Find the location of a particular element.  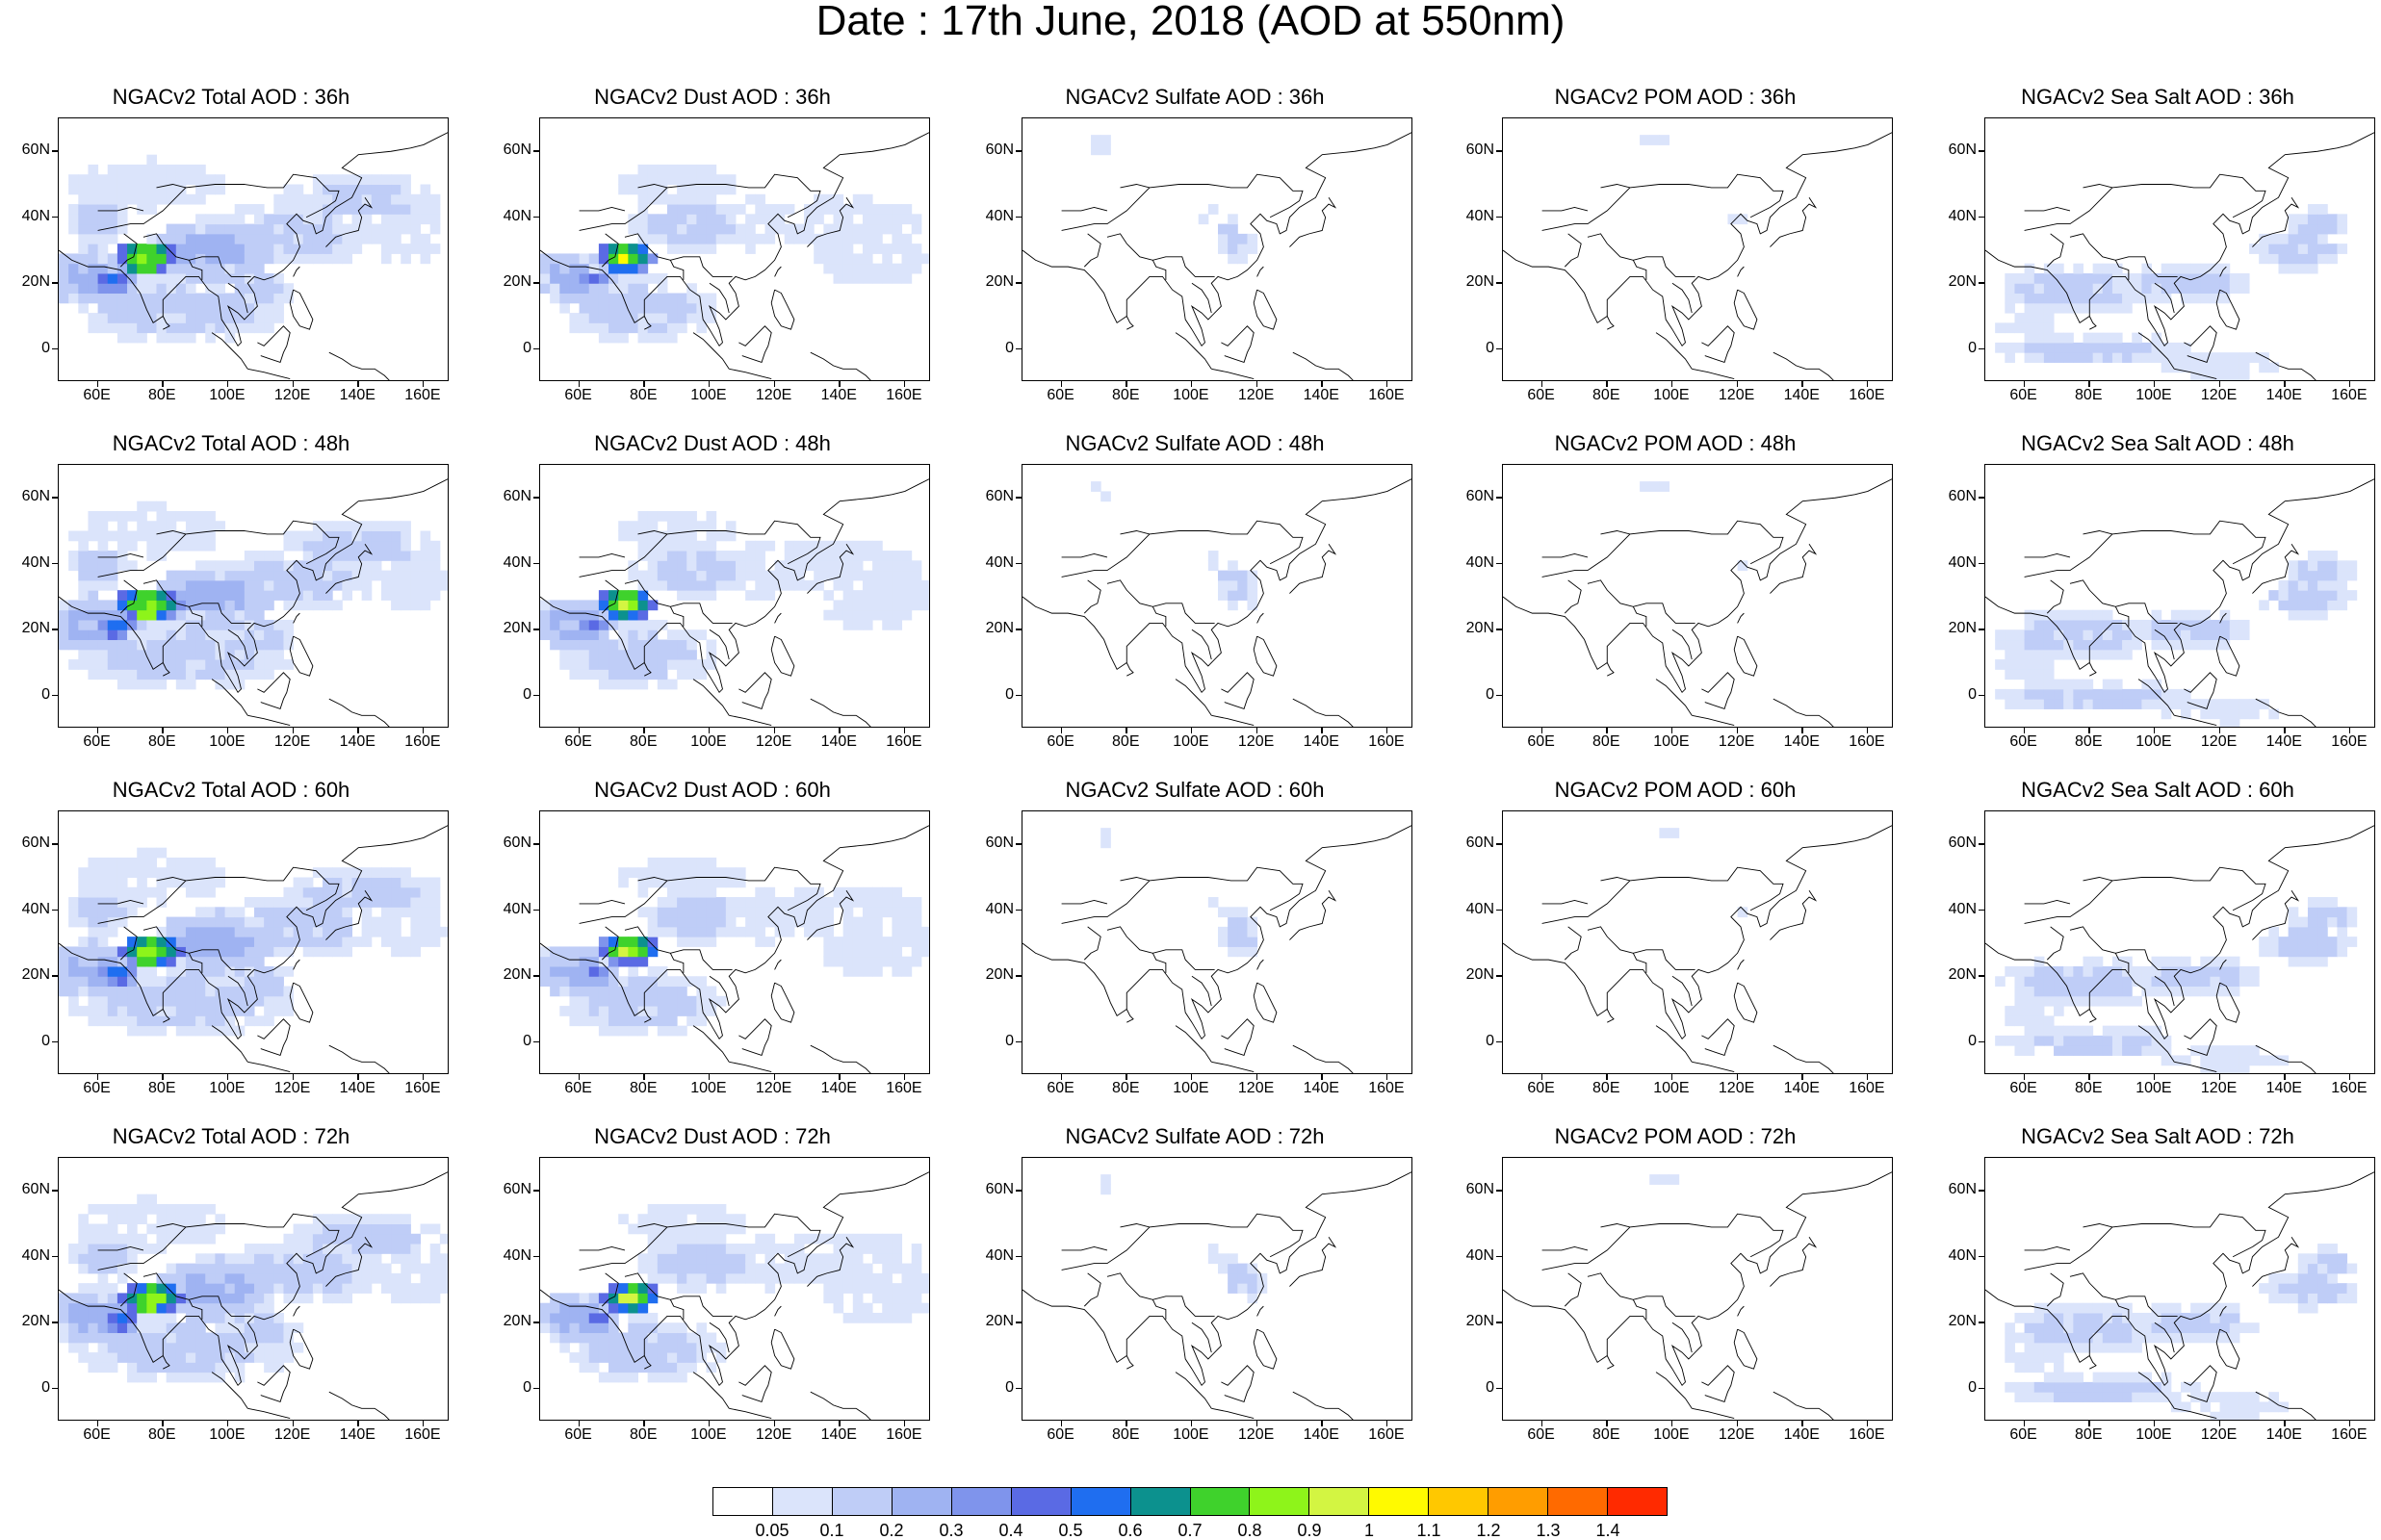

x-tick-label: 120E is located at coordinates (773, 1088).